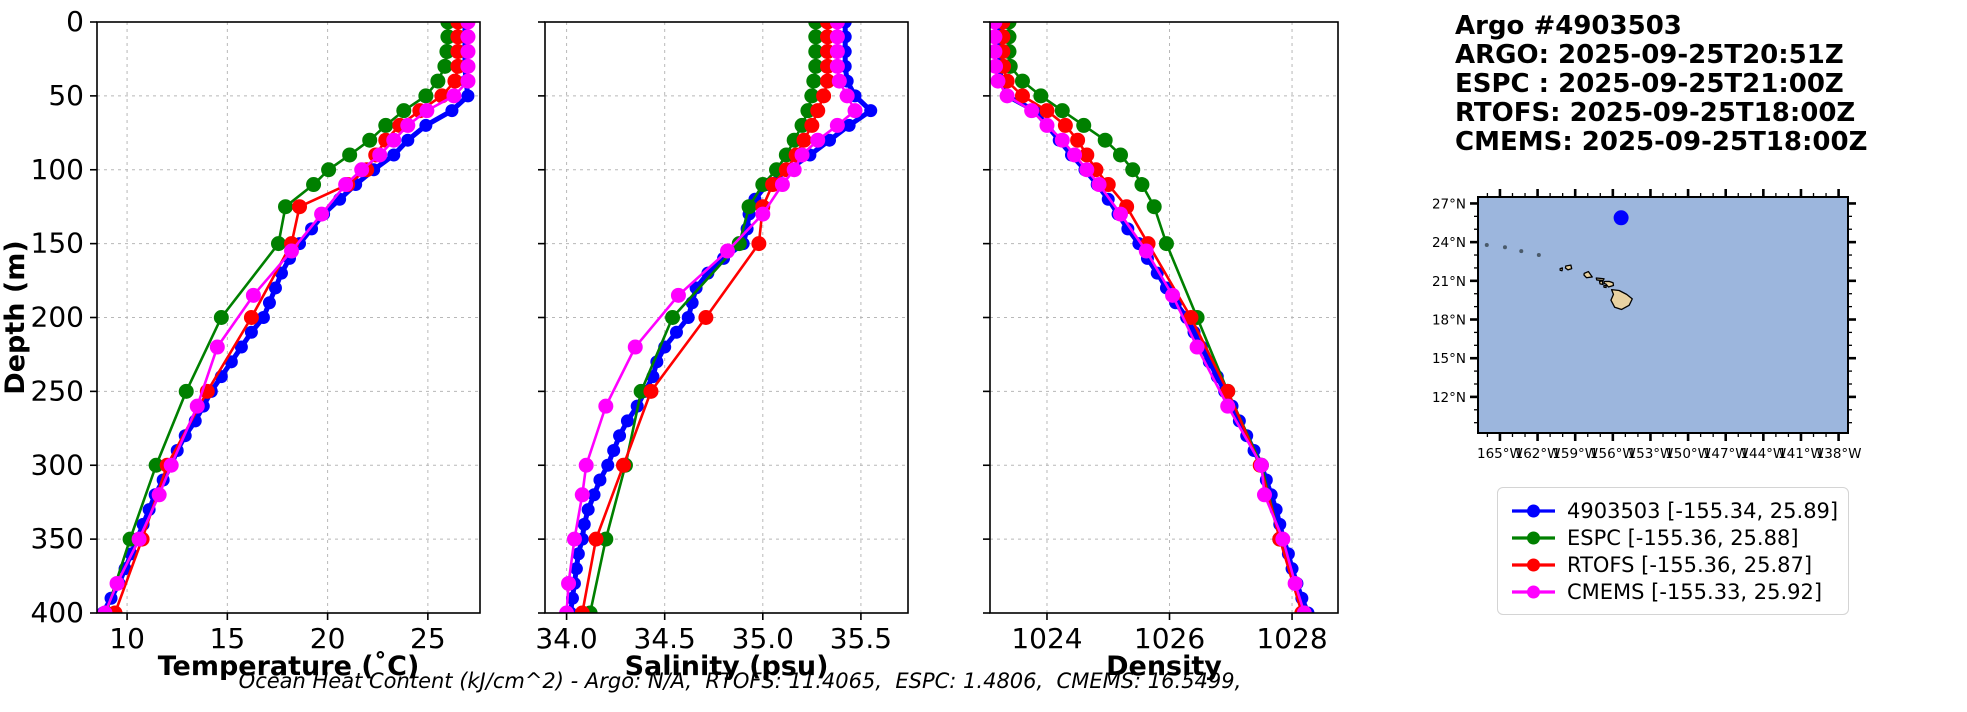 The height and width of the screenshot is (712, 1967). What do you see at coordinates (66, 95) in the screenshot?
I see `svg-text: 50` at bounding box center [66, 95].